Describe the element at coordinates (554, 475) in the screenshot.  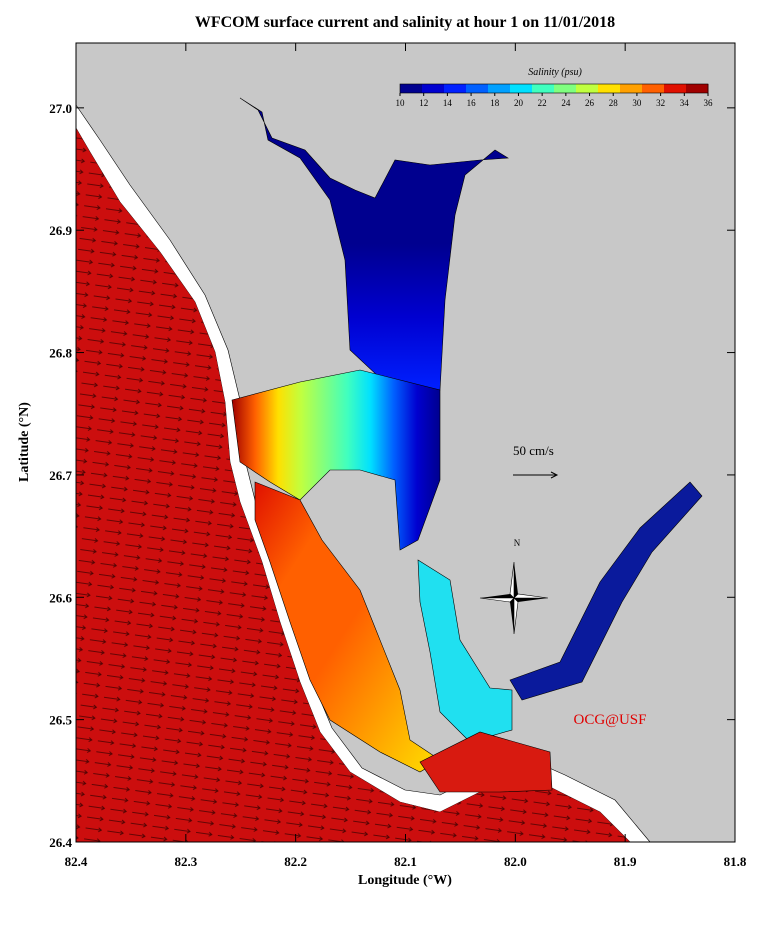
I see `scale-arrow-head` at that location.